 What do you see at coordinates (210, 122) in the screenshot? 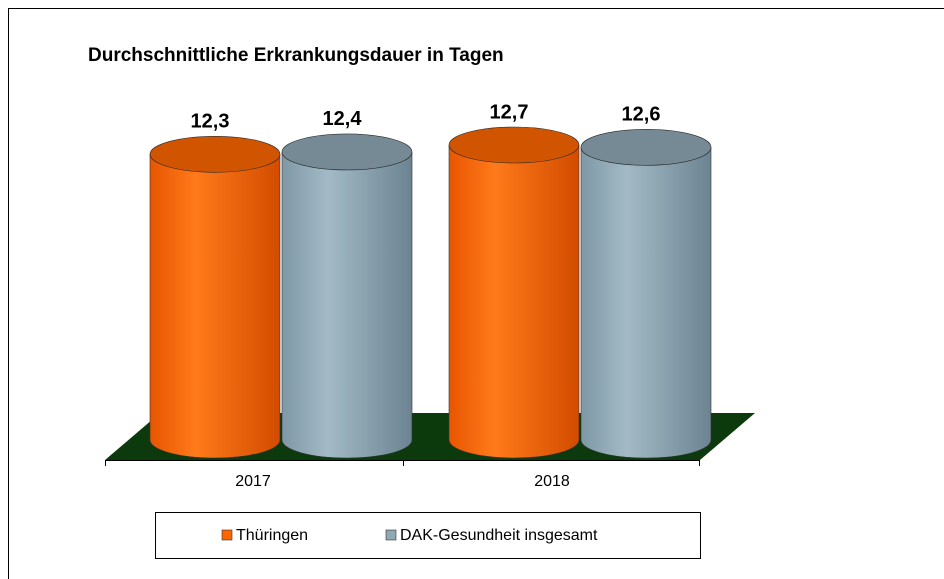
I see `data-label: 12,3` at bounding box center [210, 122].